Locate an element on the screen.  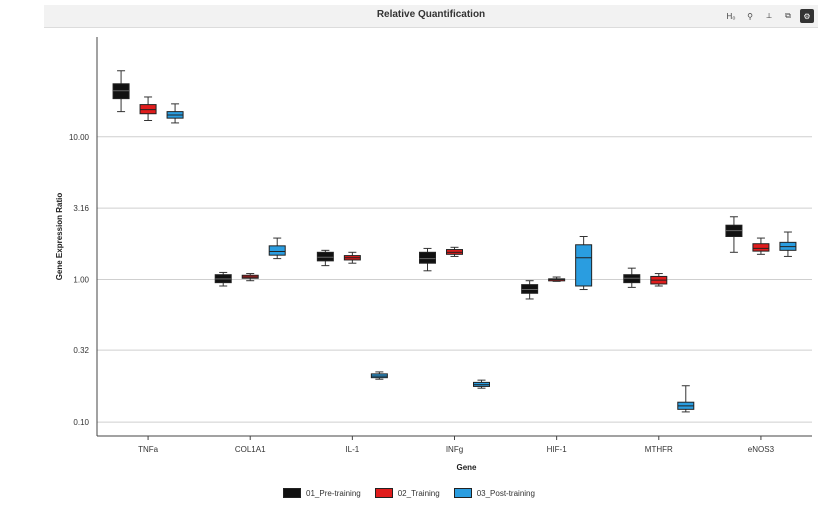
hide-icon: H₀ is located at coordinates (731, 16).